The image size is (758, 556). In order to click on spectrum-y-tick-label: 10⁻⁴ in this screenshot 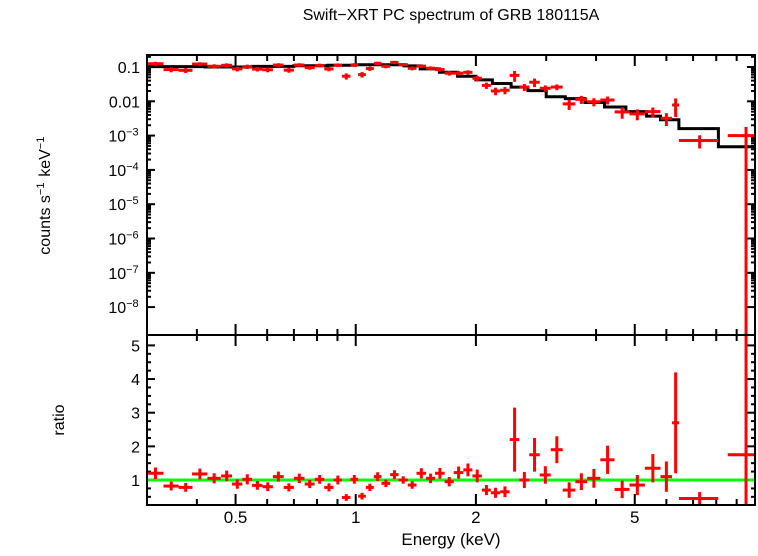, I will do `click(124, 170)`.